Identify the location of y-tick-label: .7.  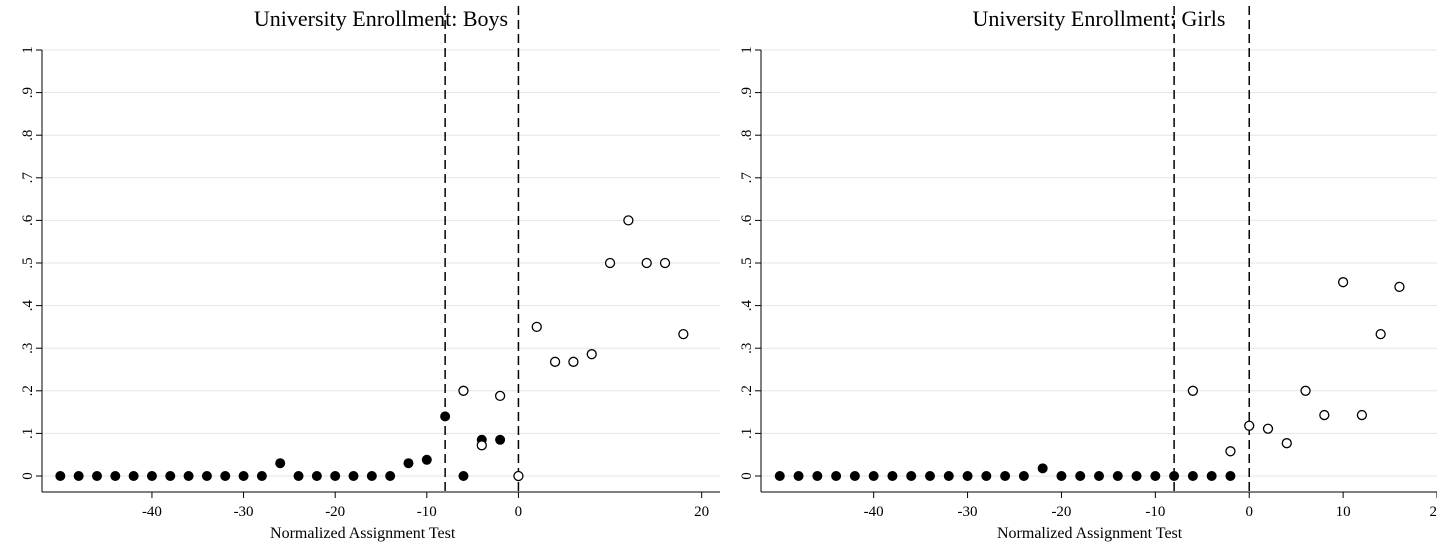
(28, 178).